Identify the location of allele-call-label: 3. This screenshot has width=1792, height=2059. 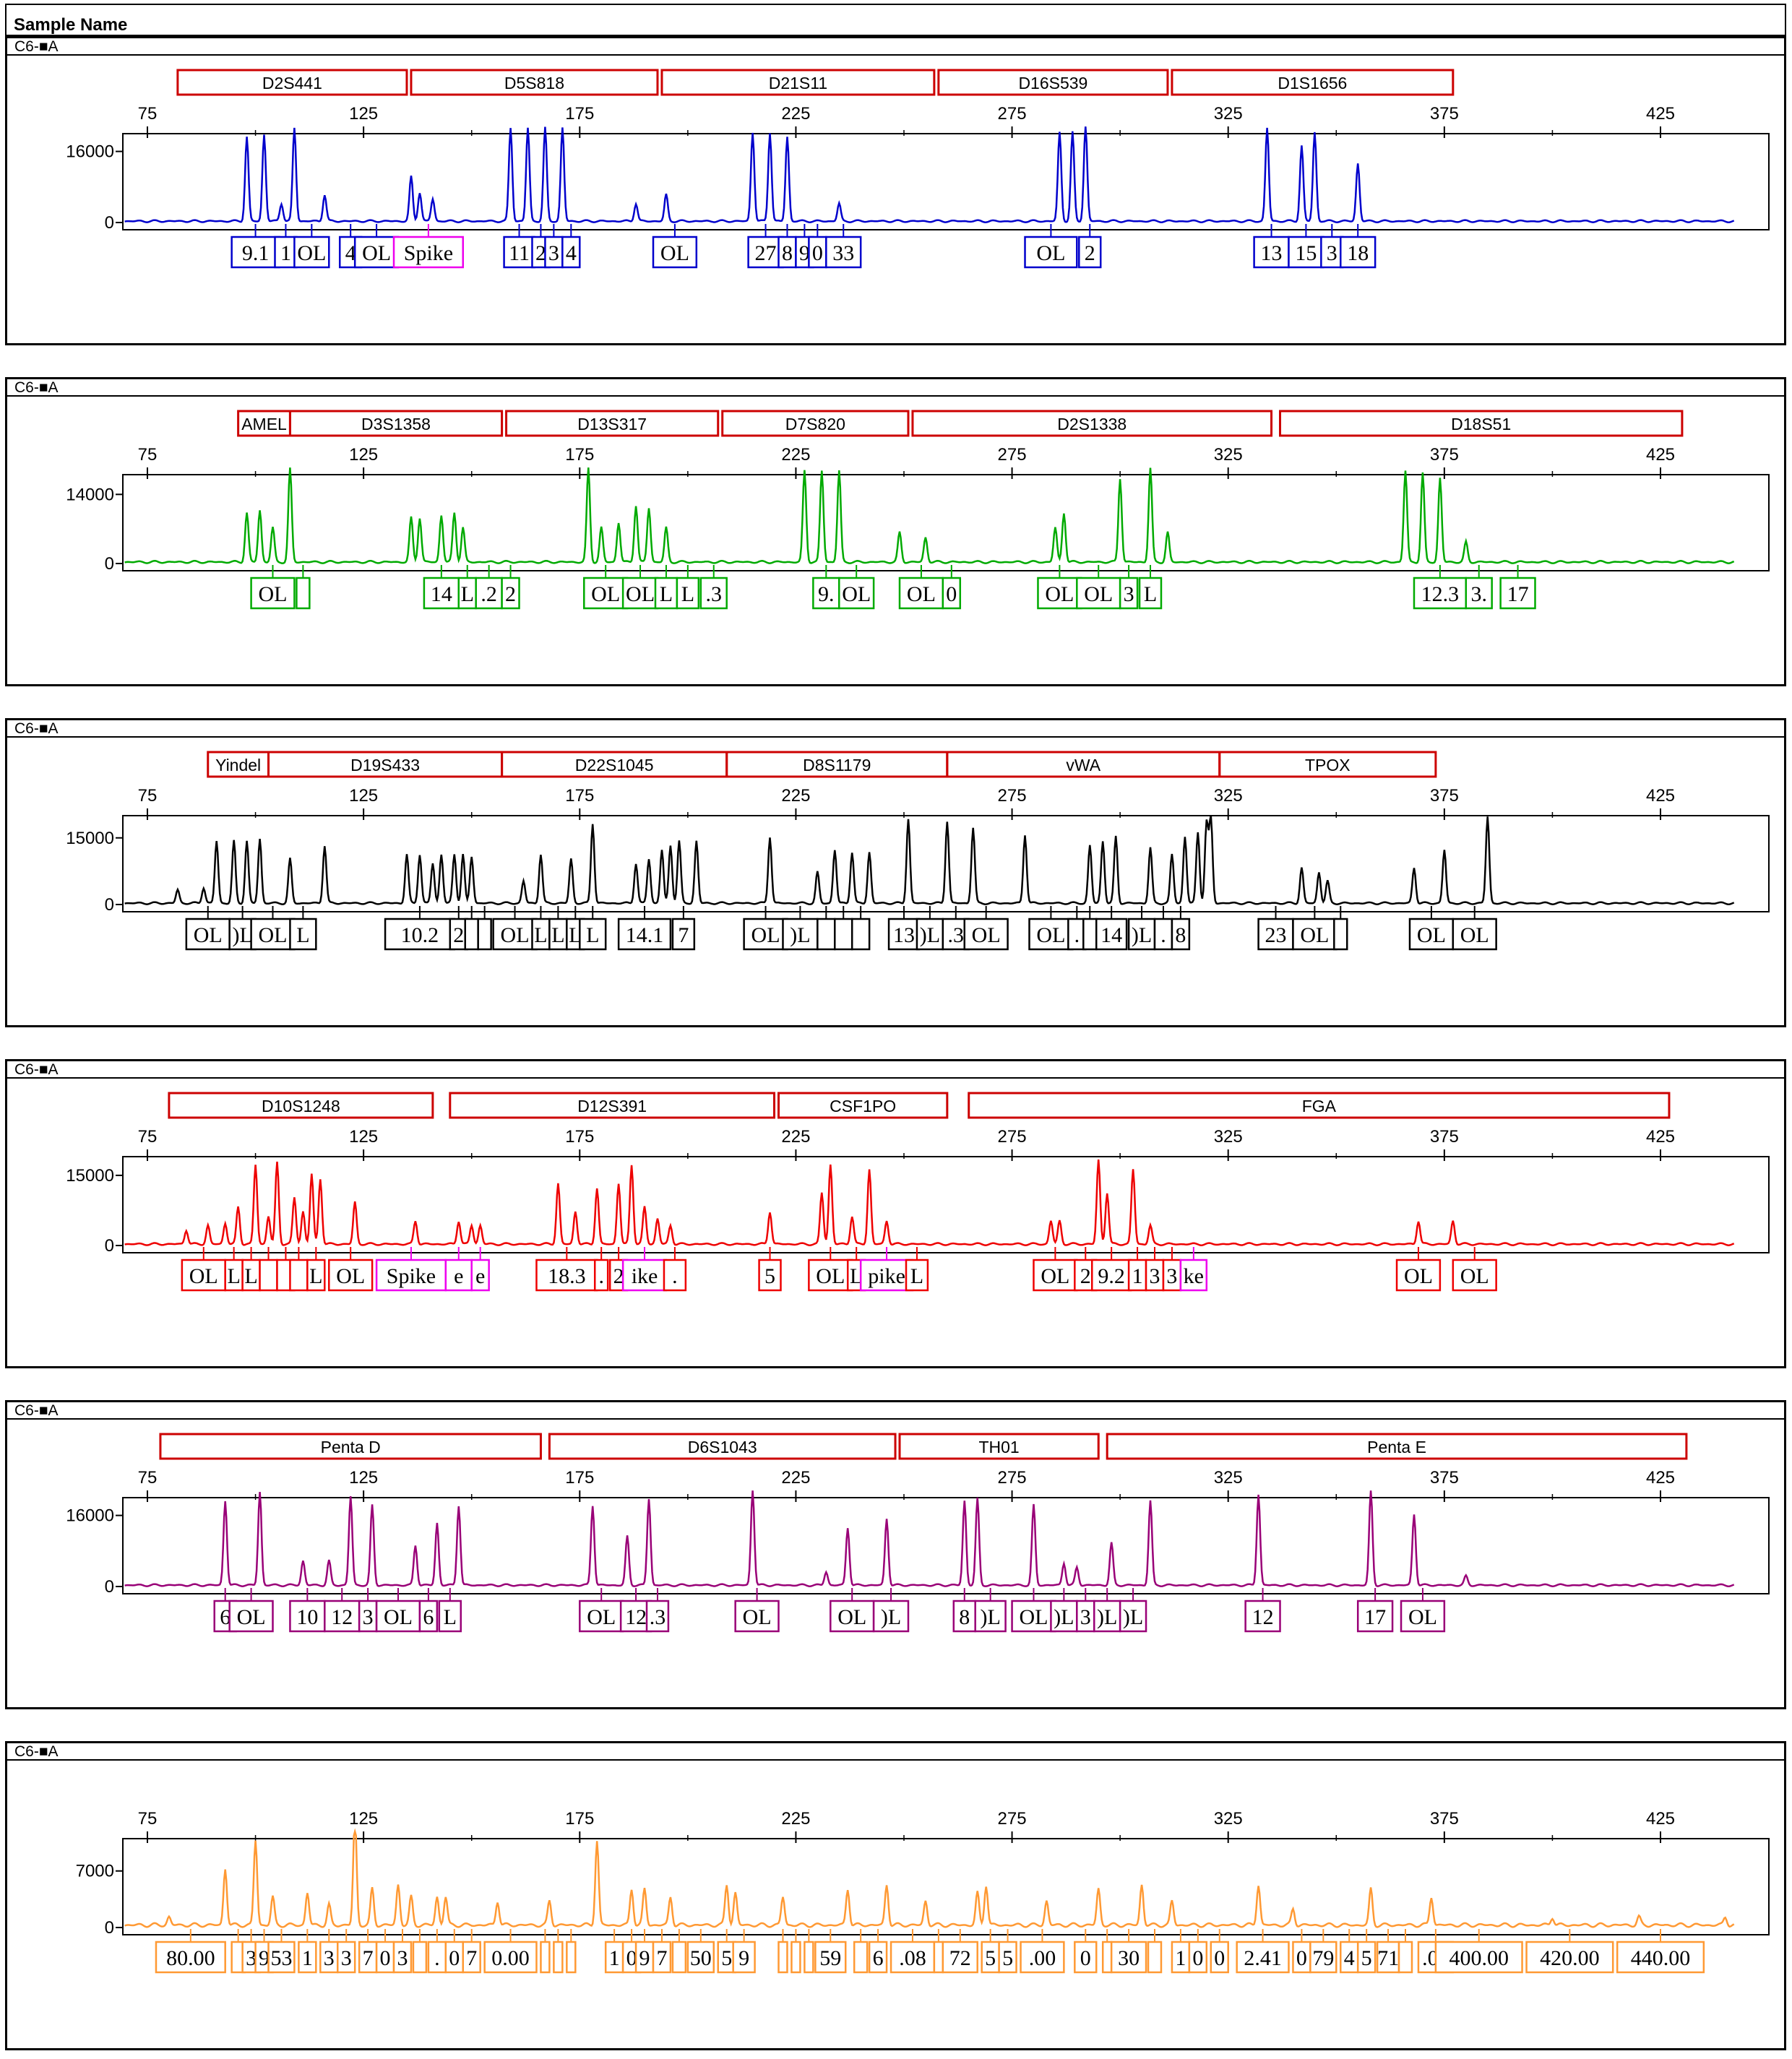
(1171, 1276).